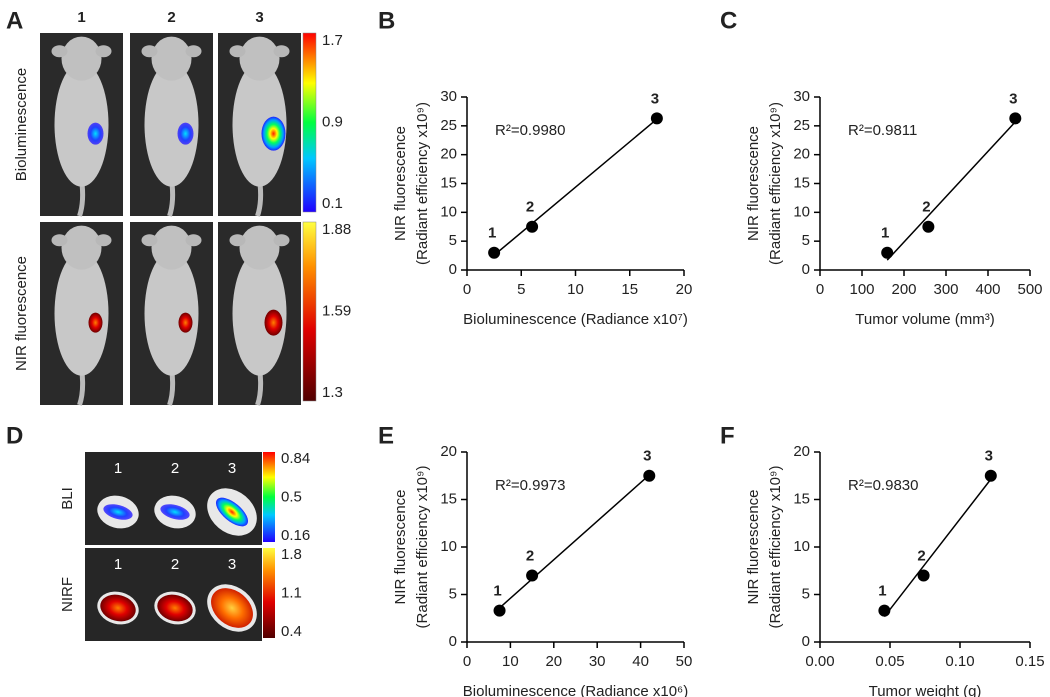  I want to click on panel-letter: F, so click(727, 435).